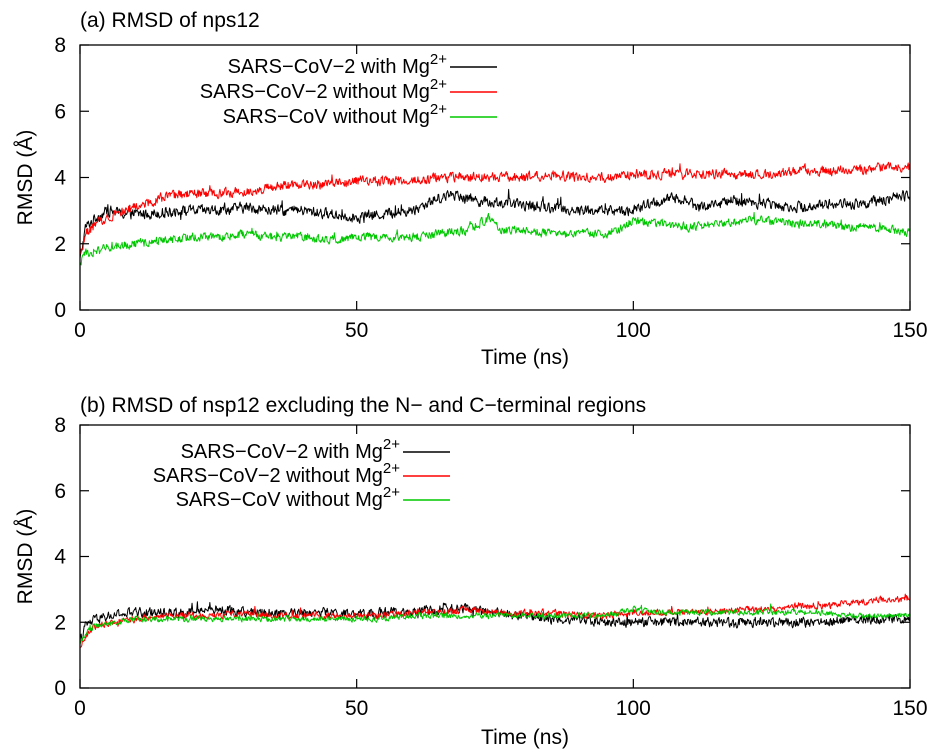 Image resolution: width=935 pixels, height=753 pixels. What do you see at coordinates (170, 20) in the screenshot?
I see `chart-title: (a) RMSD of nps12` at bounding box center [170, 20].